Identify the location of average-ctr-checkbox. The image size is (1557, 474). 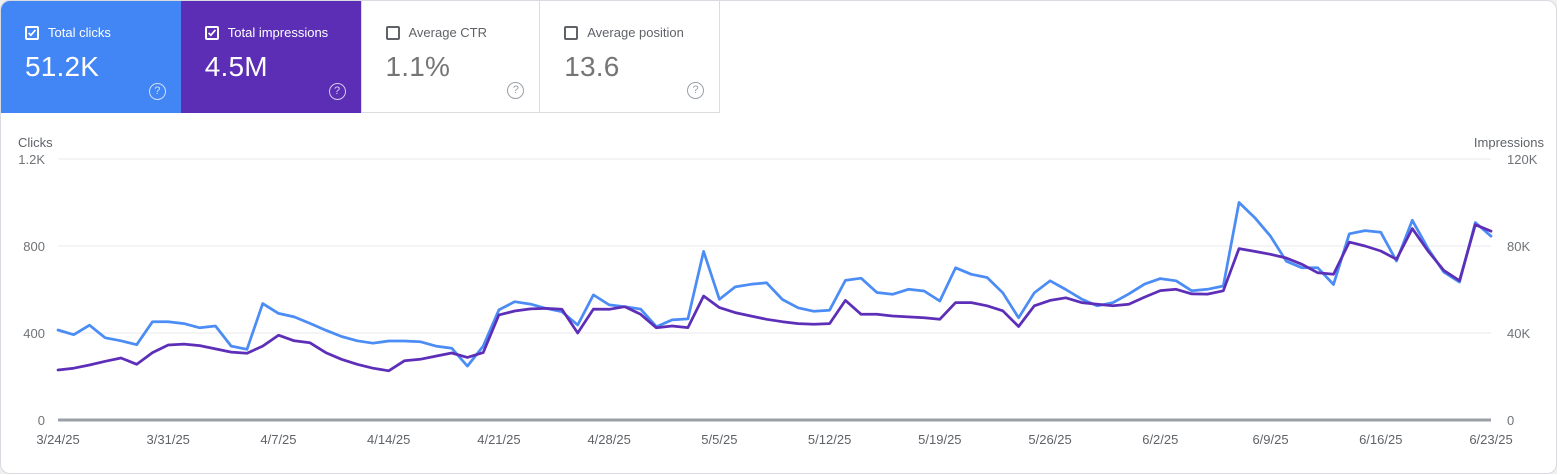
(392, 32).